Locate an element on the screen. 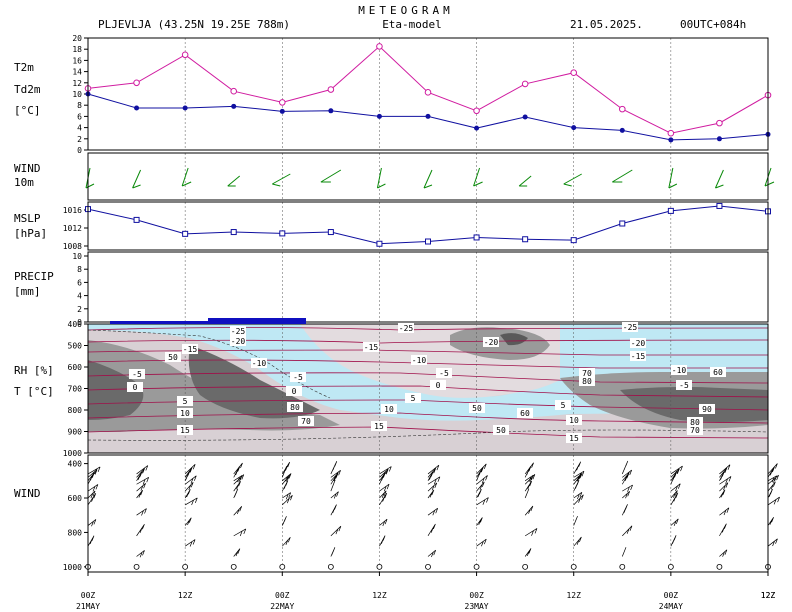 This screenshot has height=612, width=792. temperature-contour-label: -5 is located at coordinates (298, 377).